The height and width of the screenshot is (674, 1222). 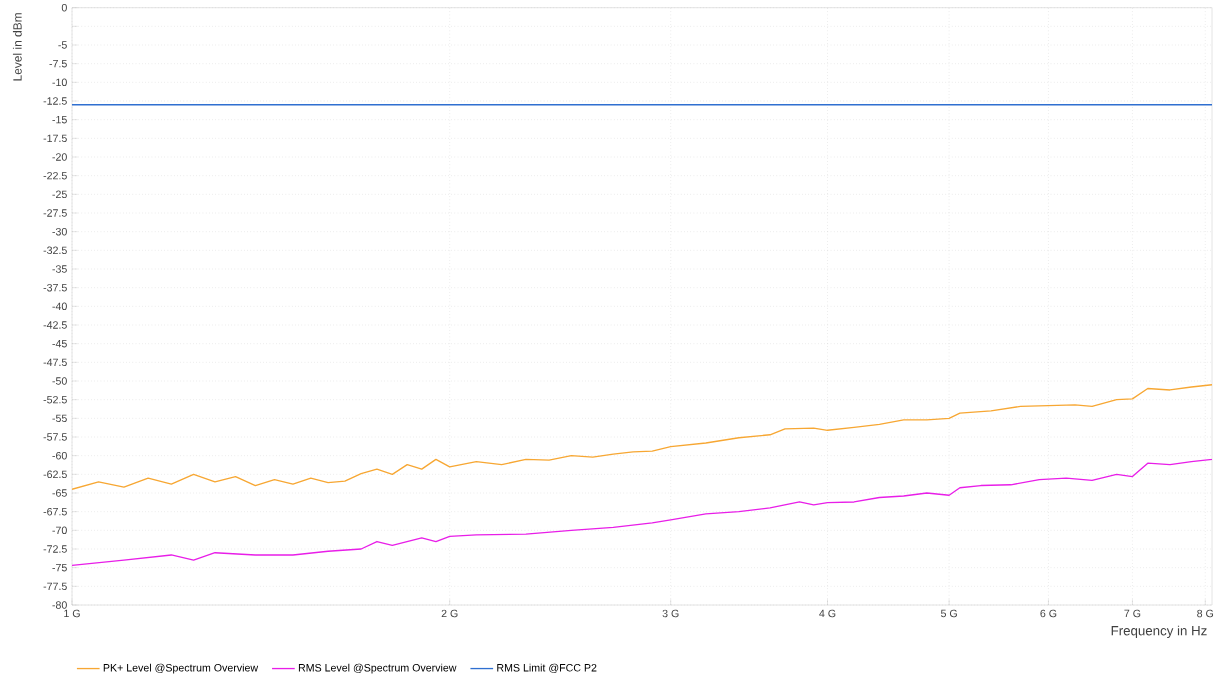 I want to click on y-tick-label: -80, so click(x=59, y=605).